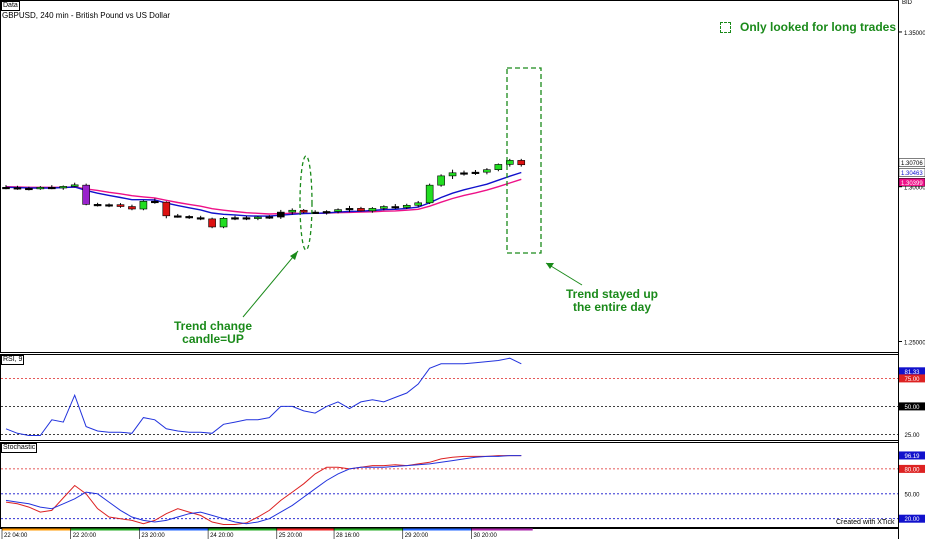 Image resolution: width=925 pixels, height=539 pixels. I want to click on ema-slow-price-label: 1.30399, so click(912, 184).